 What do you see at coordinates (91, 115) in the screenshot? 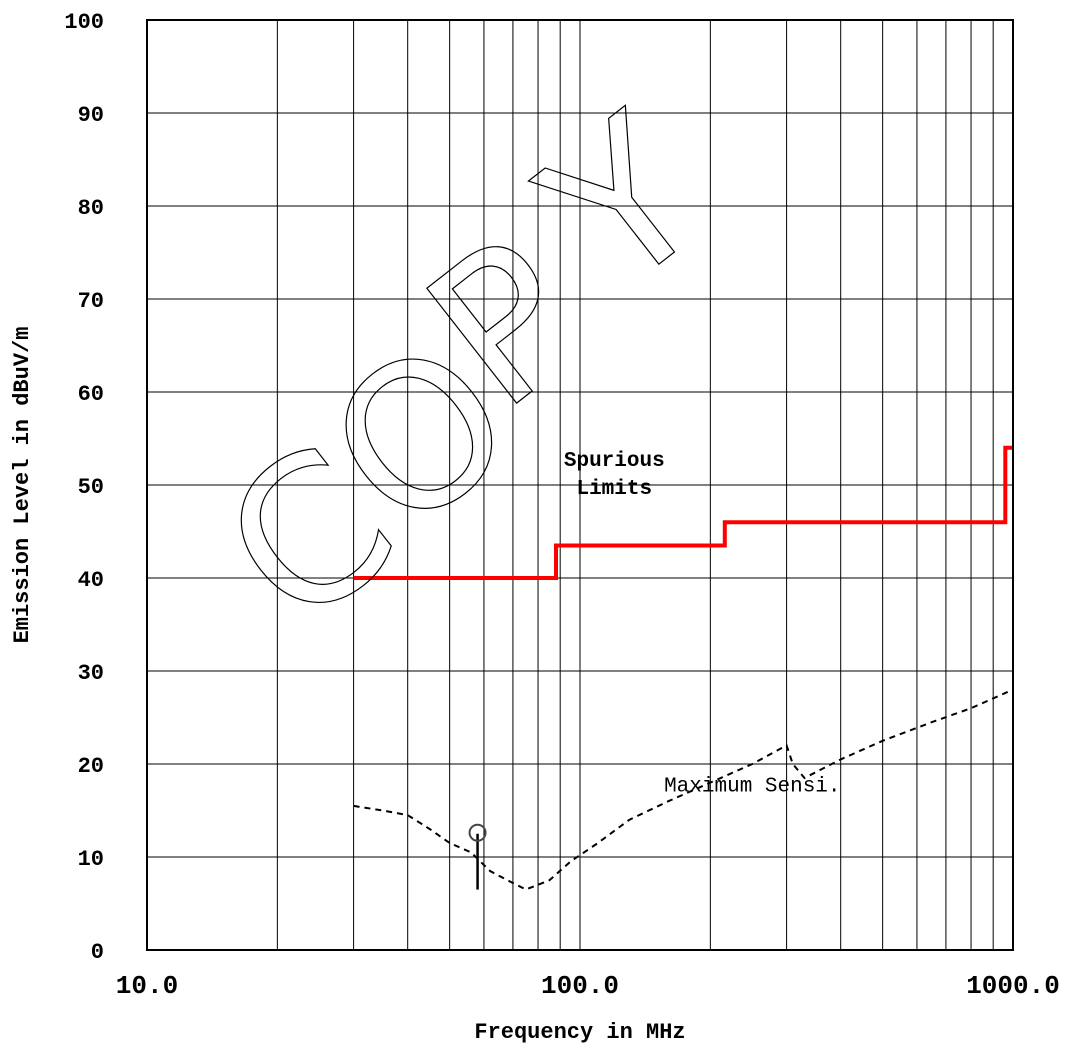
I see `y-tick-label: 90` at bounding box center [91, 115].